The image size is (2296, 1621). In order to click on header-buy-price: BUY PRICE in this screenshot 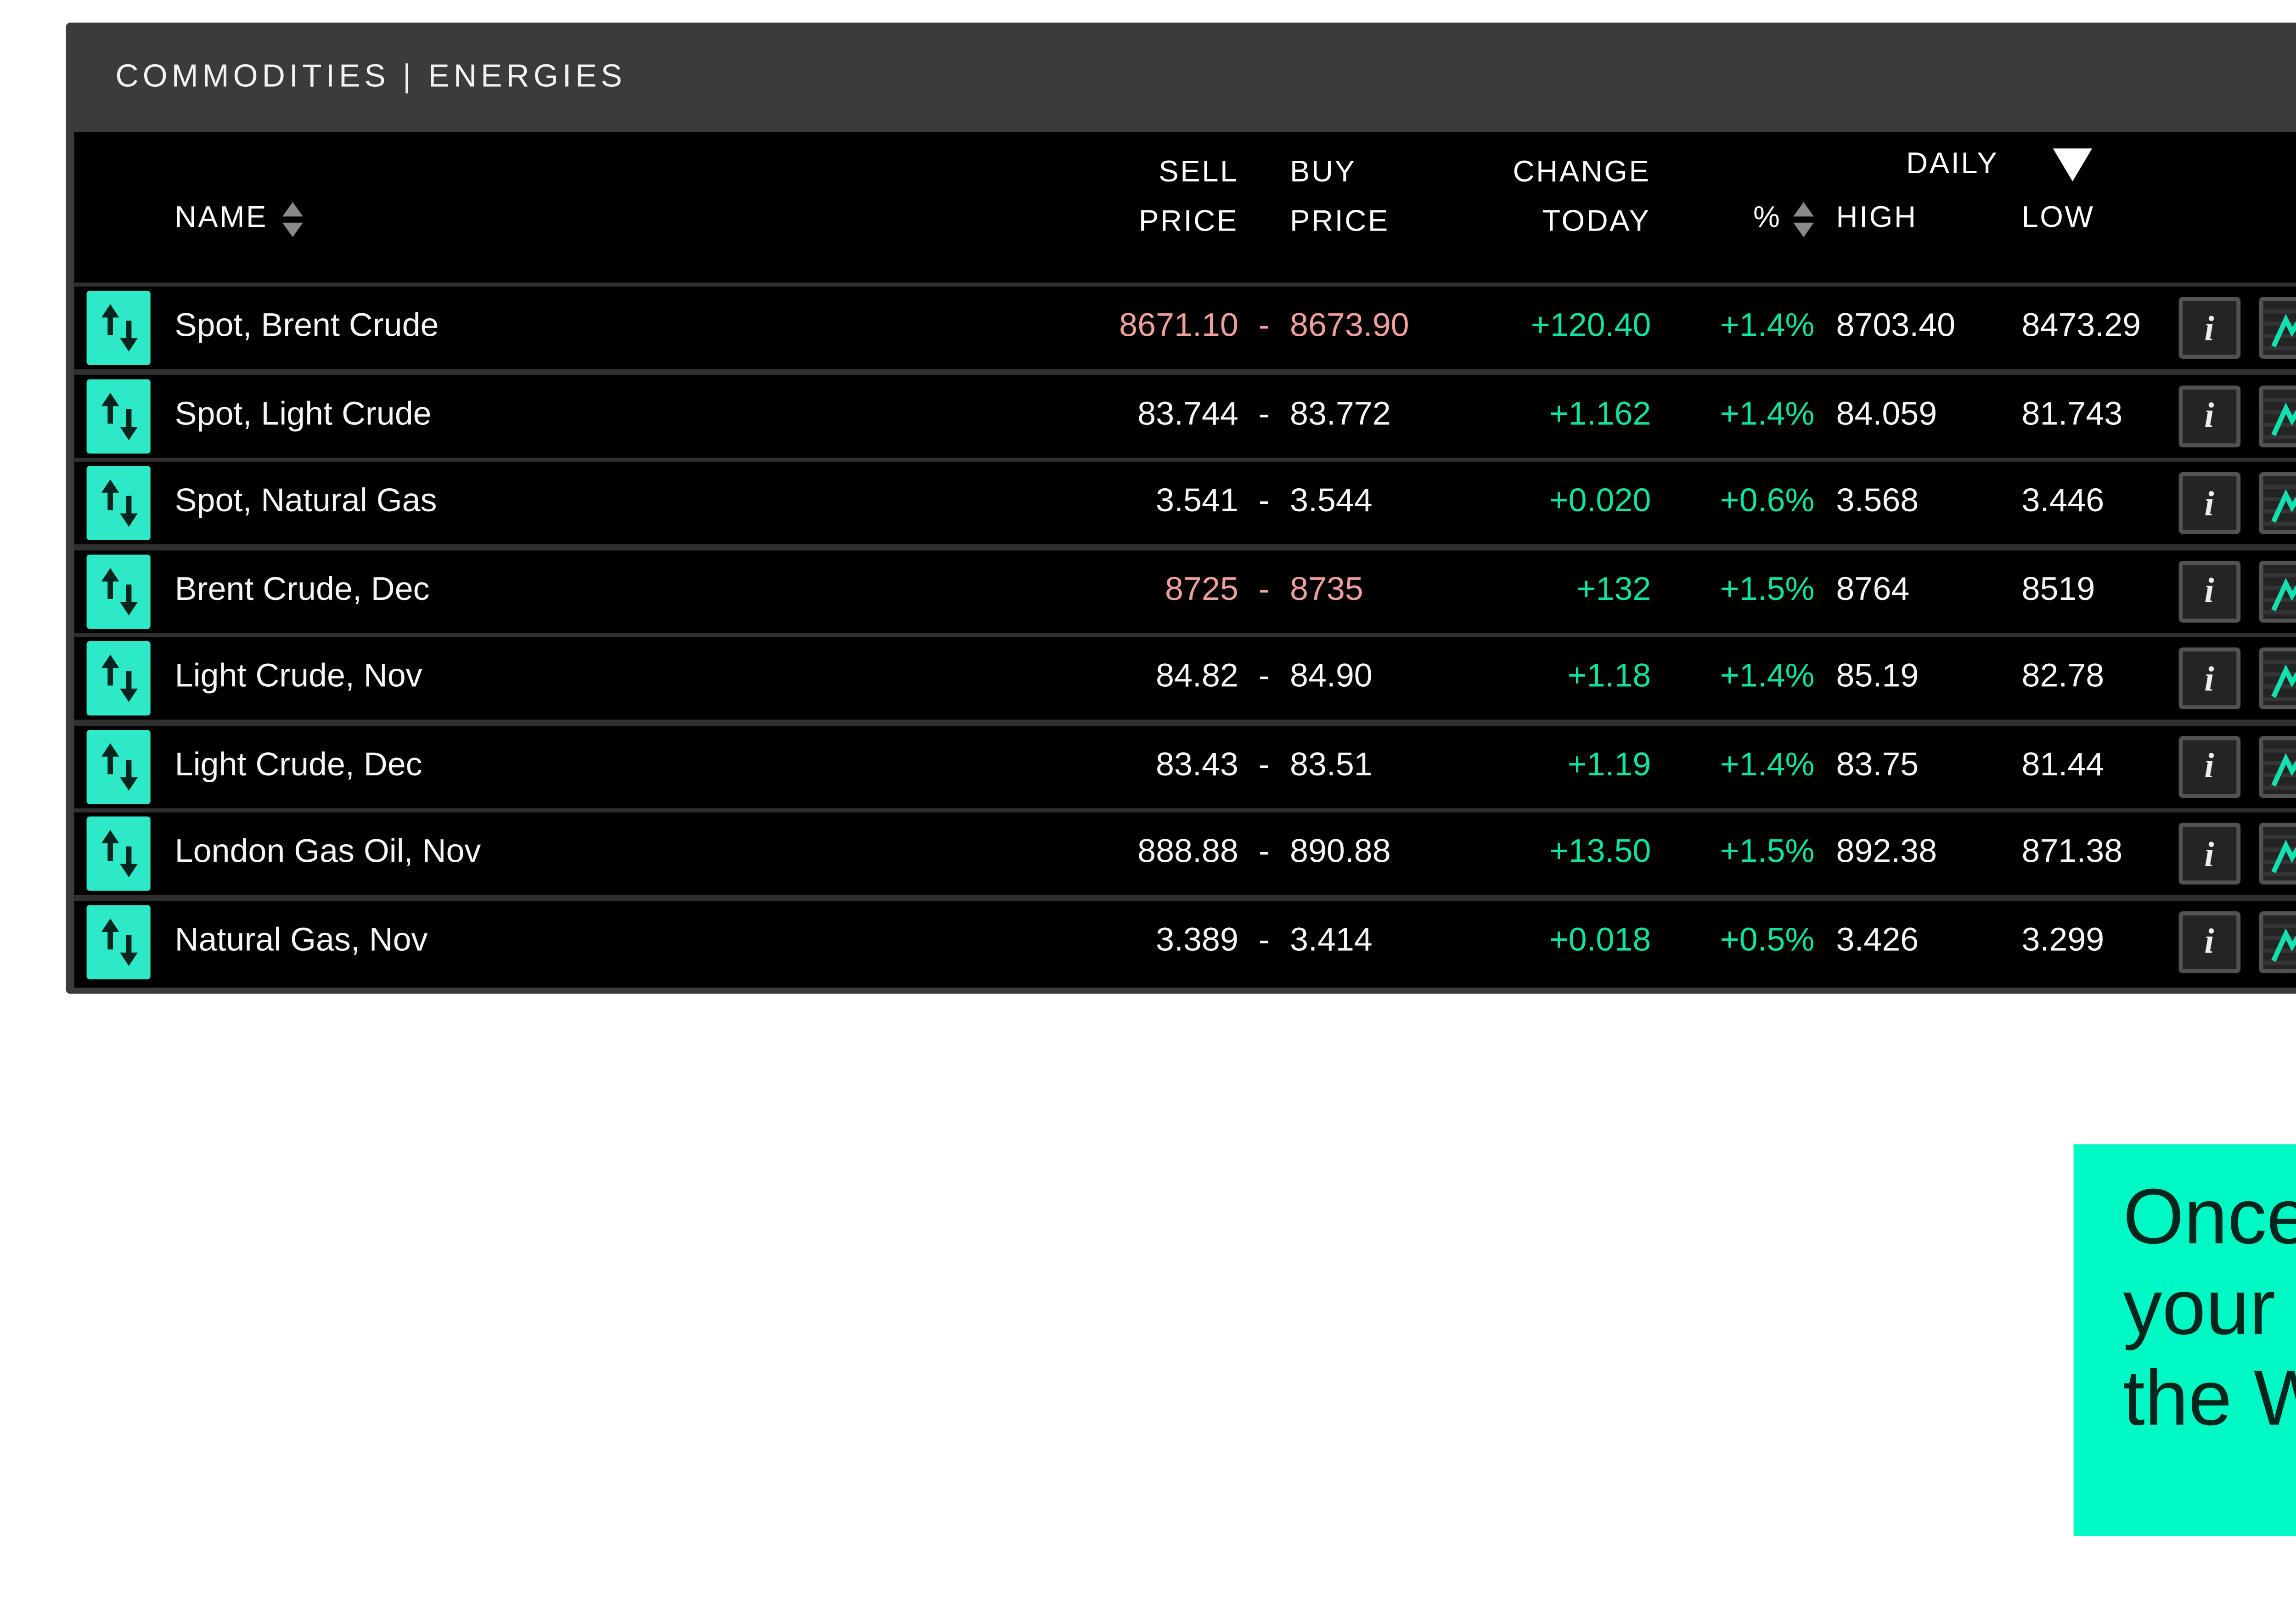, I will do `click(1340, 196)`.